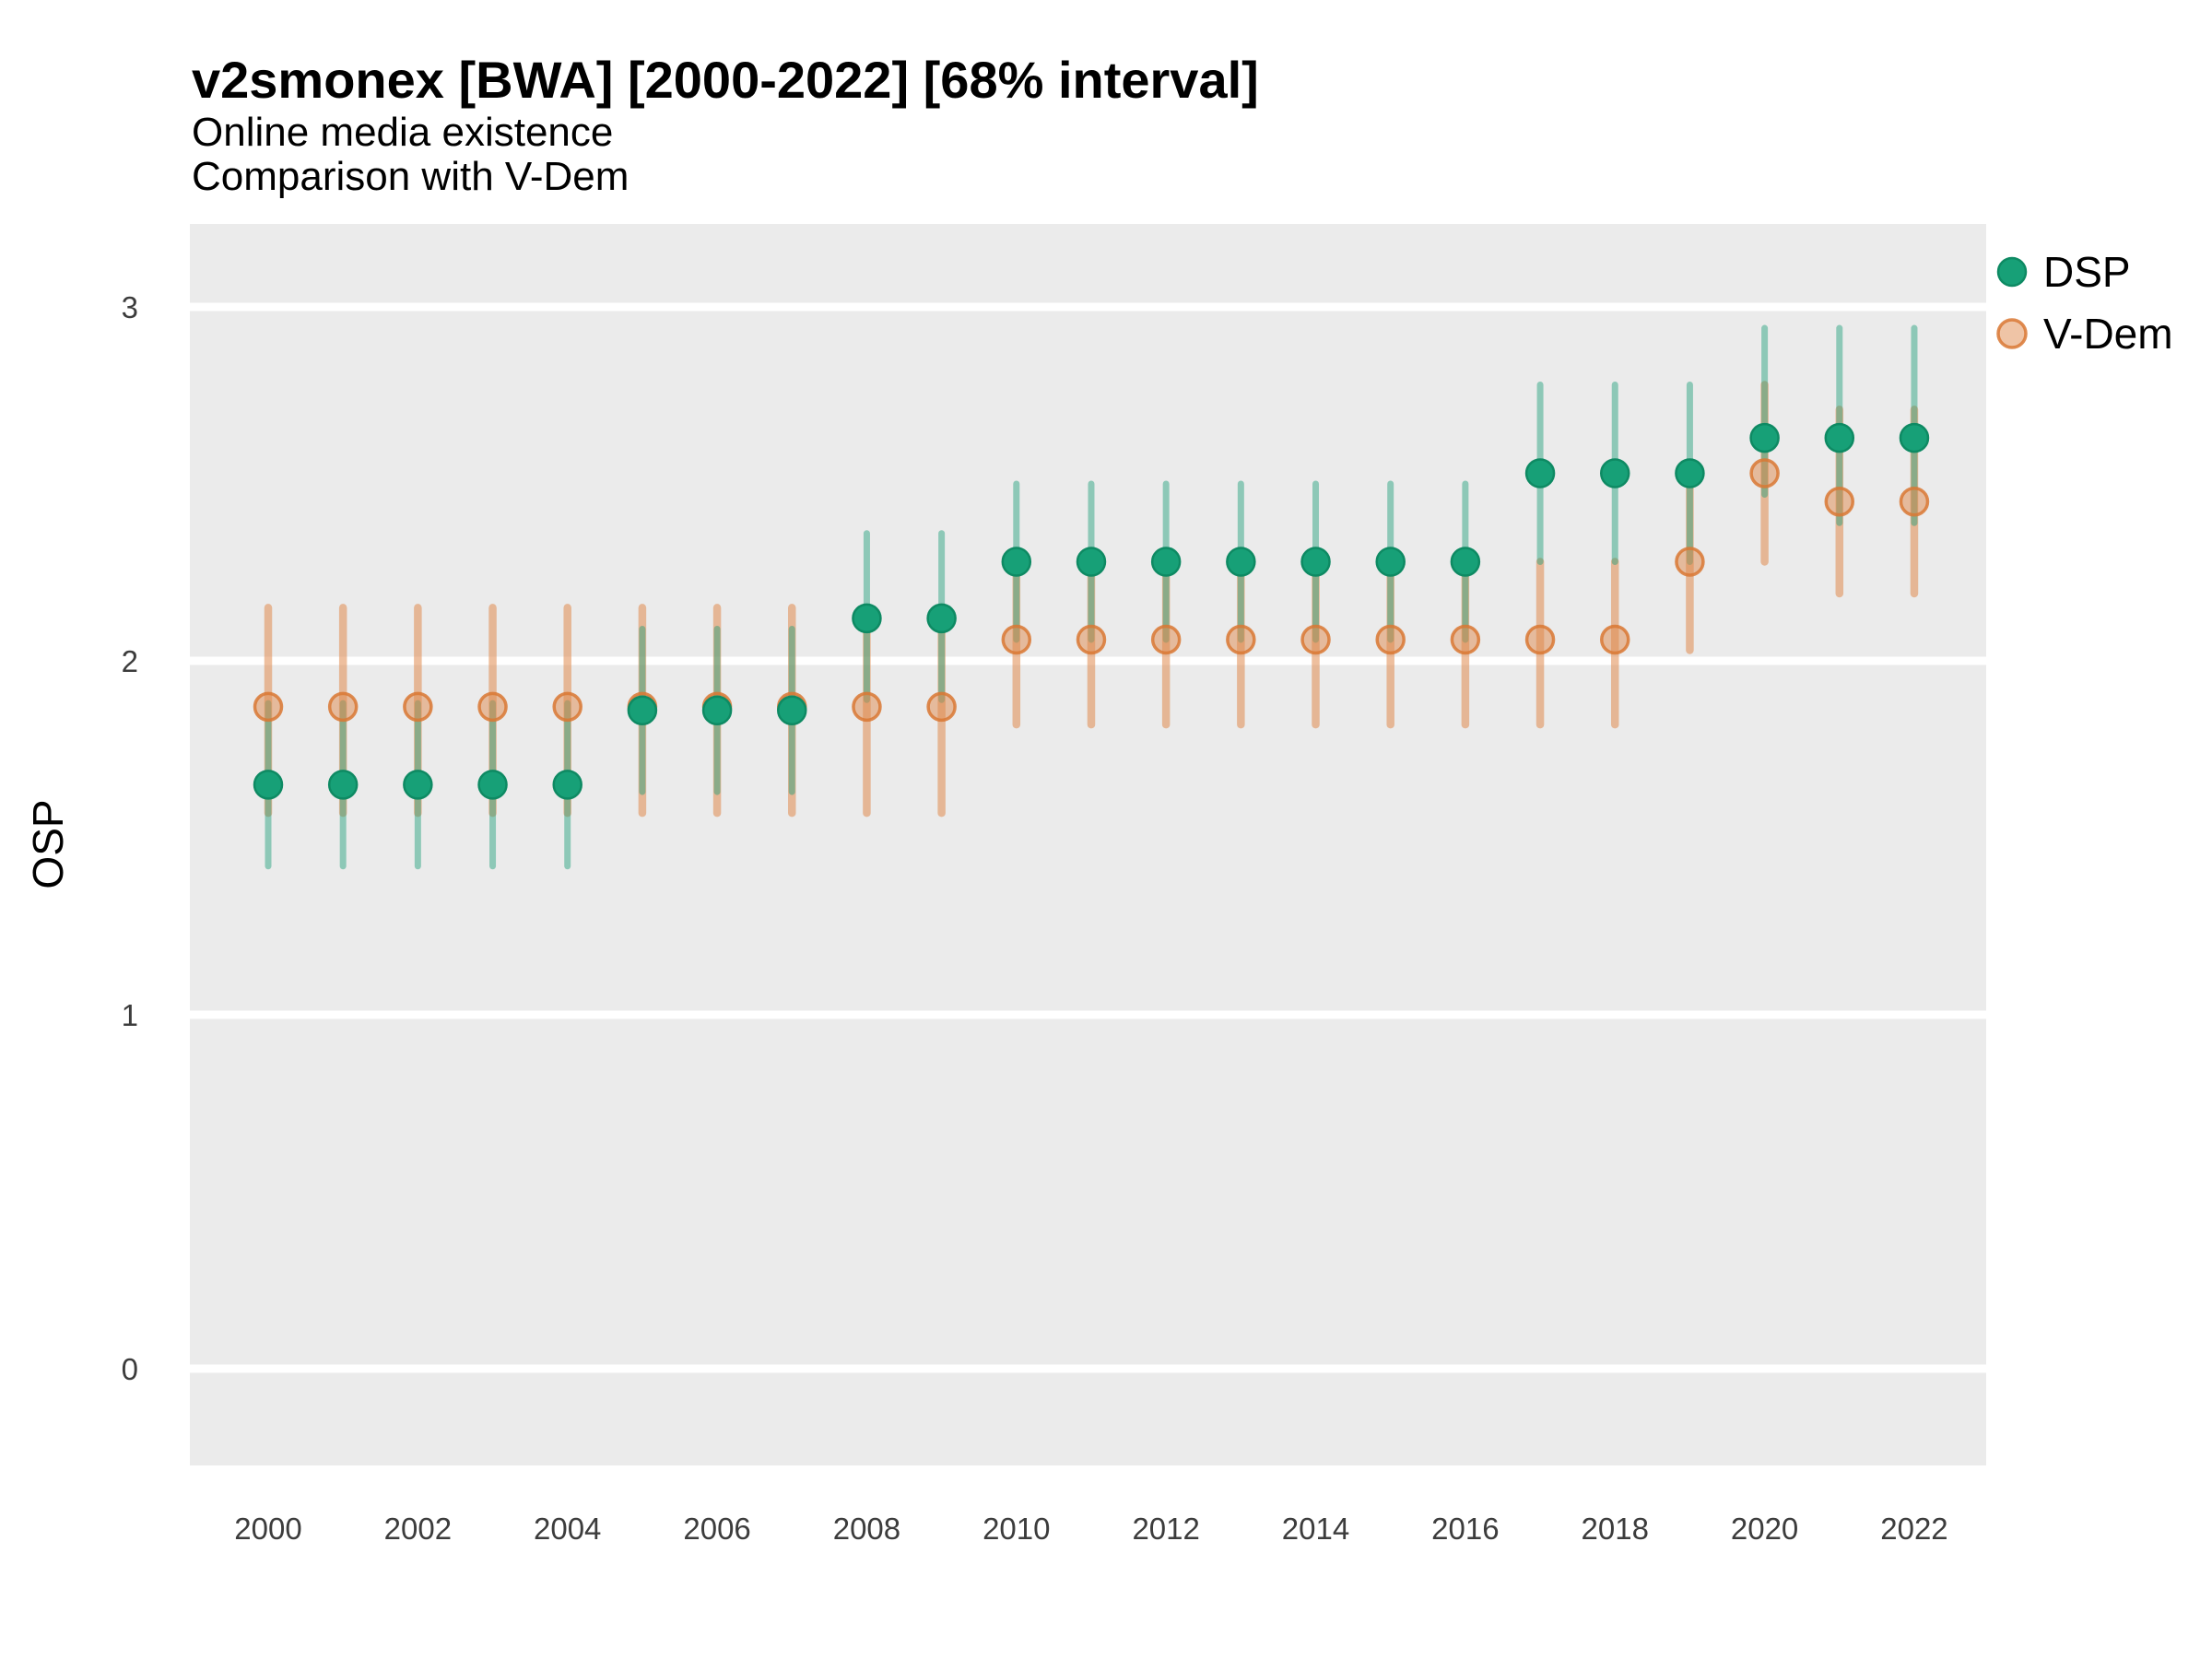  I want to click on dsp-point-2009, so click(941, 618).